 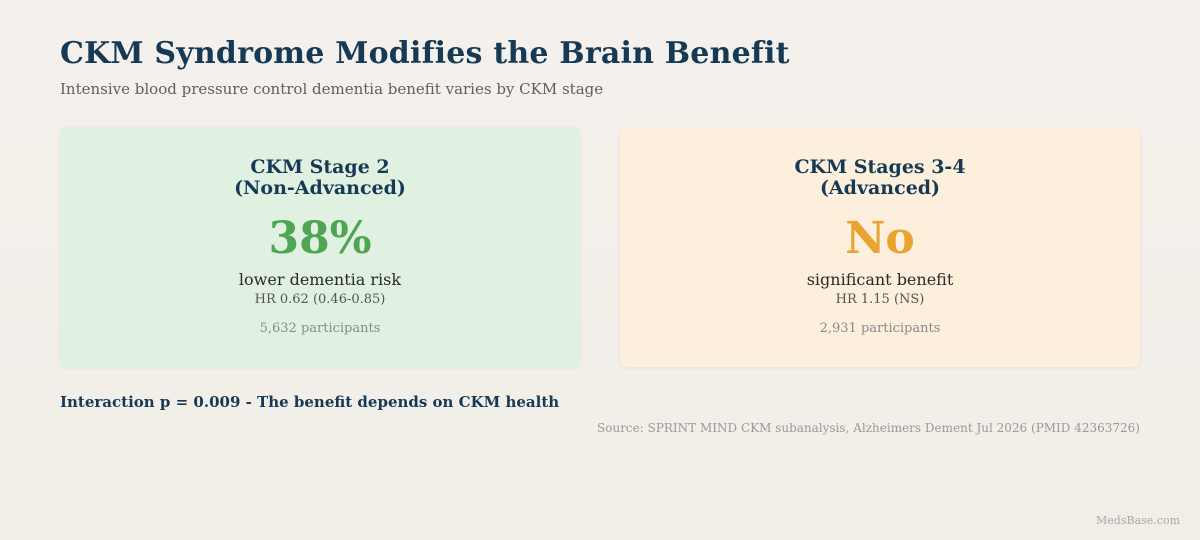 What do you see at coordinates (880, 238) in the screenshot?
I see `card-stat: No` at bounding box center [880, 238].